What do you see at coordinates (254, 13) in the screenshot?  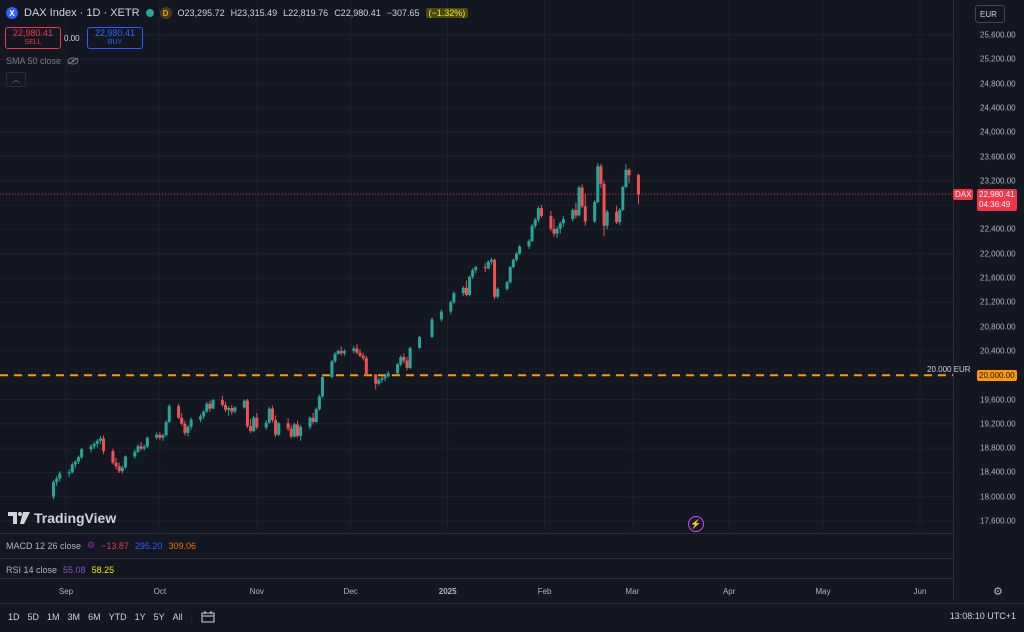 I see `ohlc-high: H23,315.49` at bounding box center [254, 13].